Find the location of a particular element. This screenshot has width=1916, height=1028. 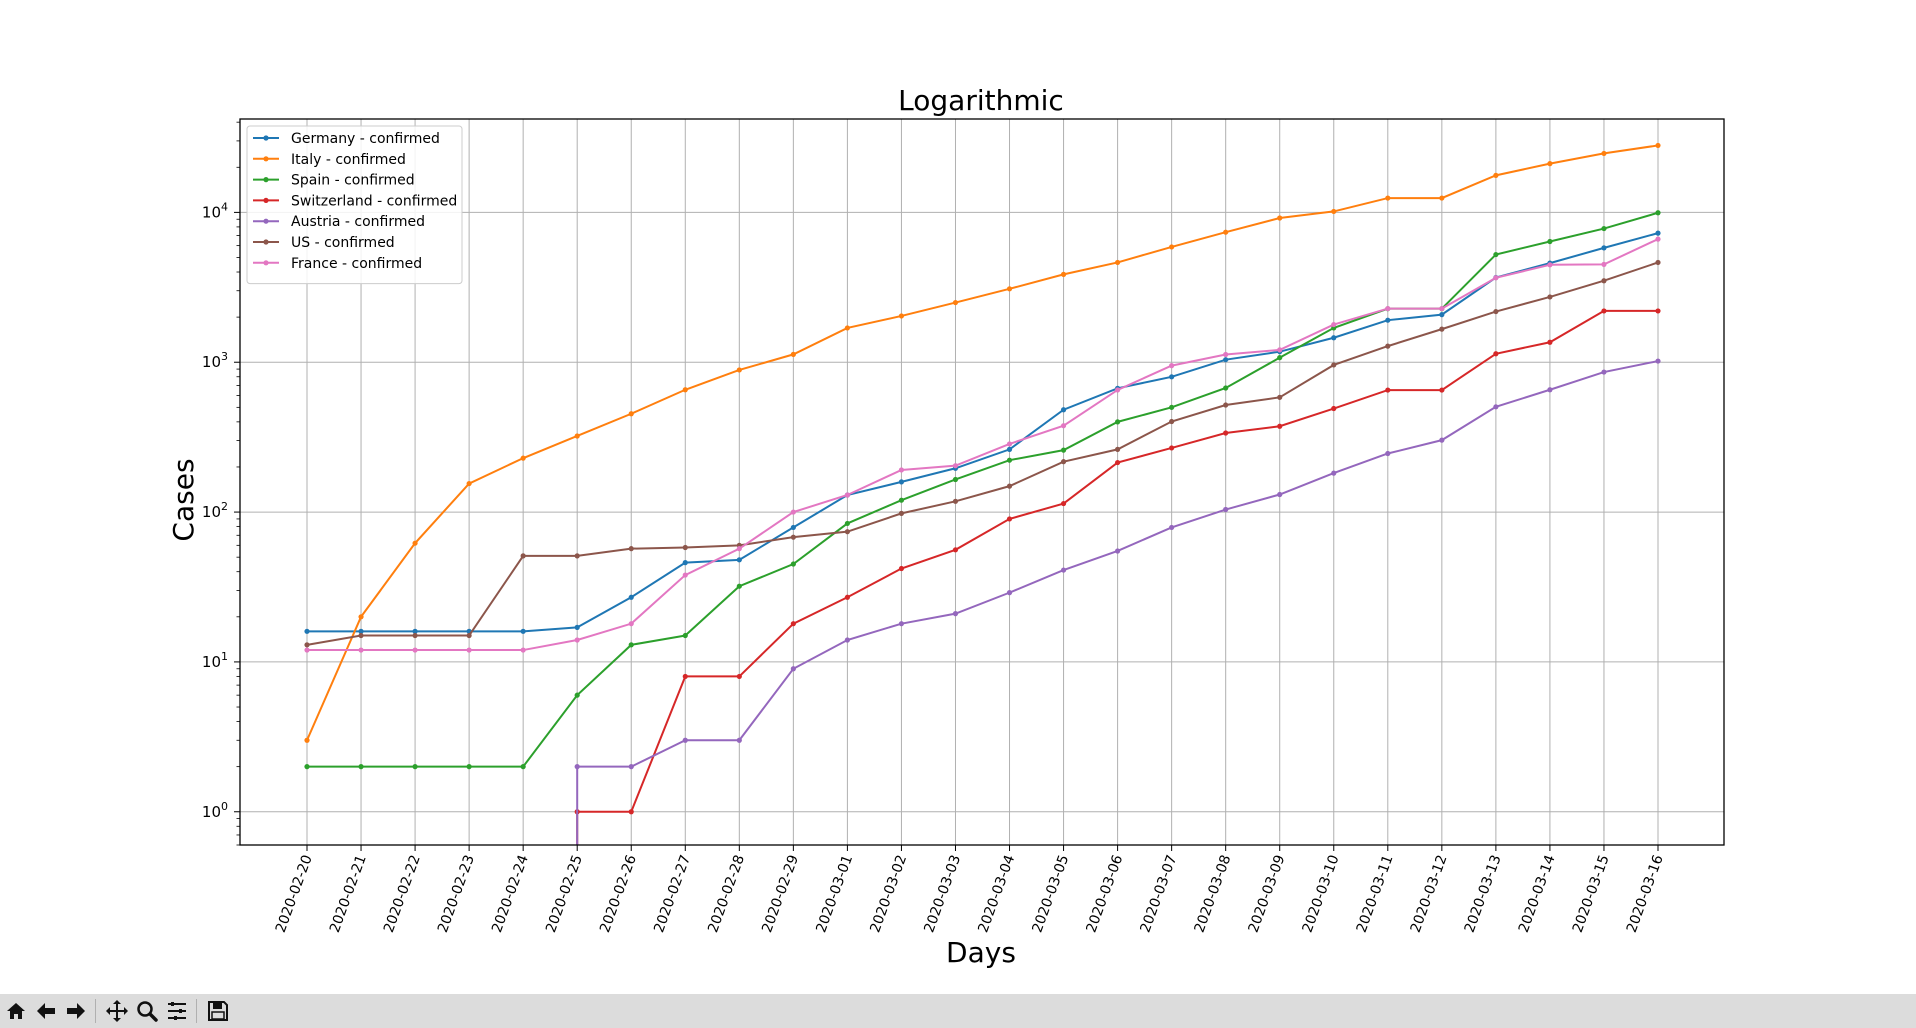

x-axis-label: Days is located at coordinates (981, 952).